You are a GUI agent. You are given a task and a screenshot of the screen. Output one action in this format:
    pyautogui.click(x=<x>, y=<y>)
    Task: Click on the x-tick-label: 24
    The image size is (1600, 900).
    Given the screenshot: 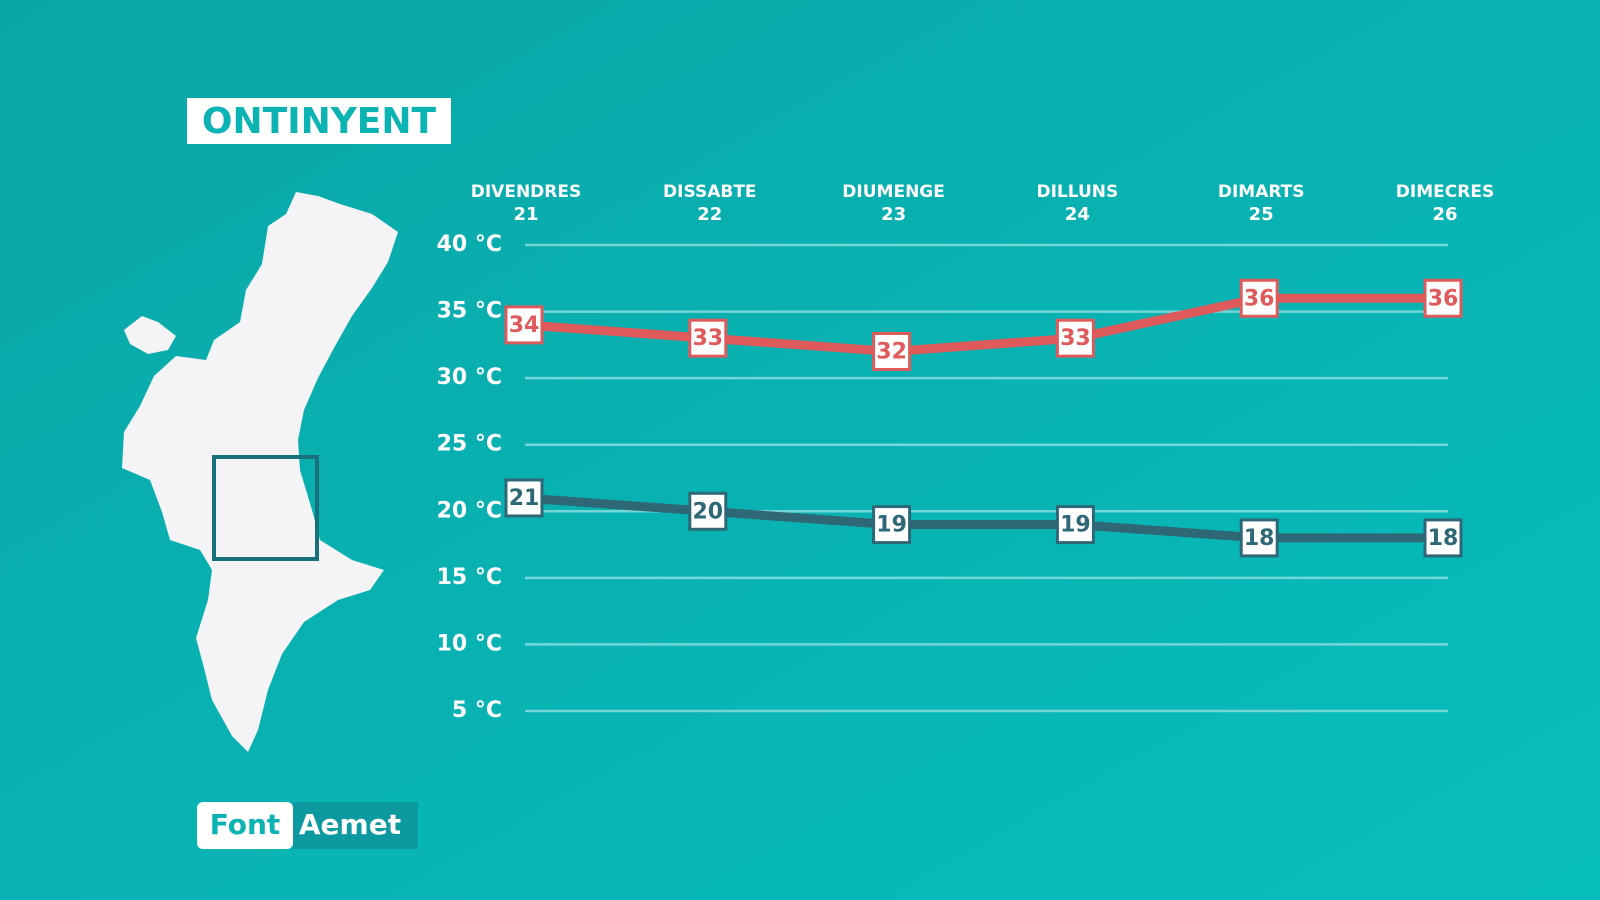 What is the action you would take?
    pyautogui.click(x=1077, y=214)
    